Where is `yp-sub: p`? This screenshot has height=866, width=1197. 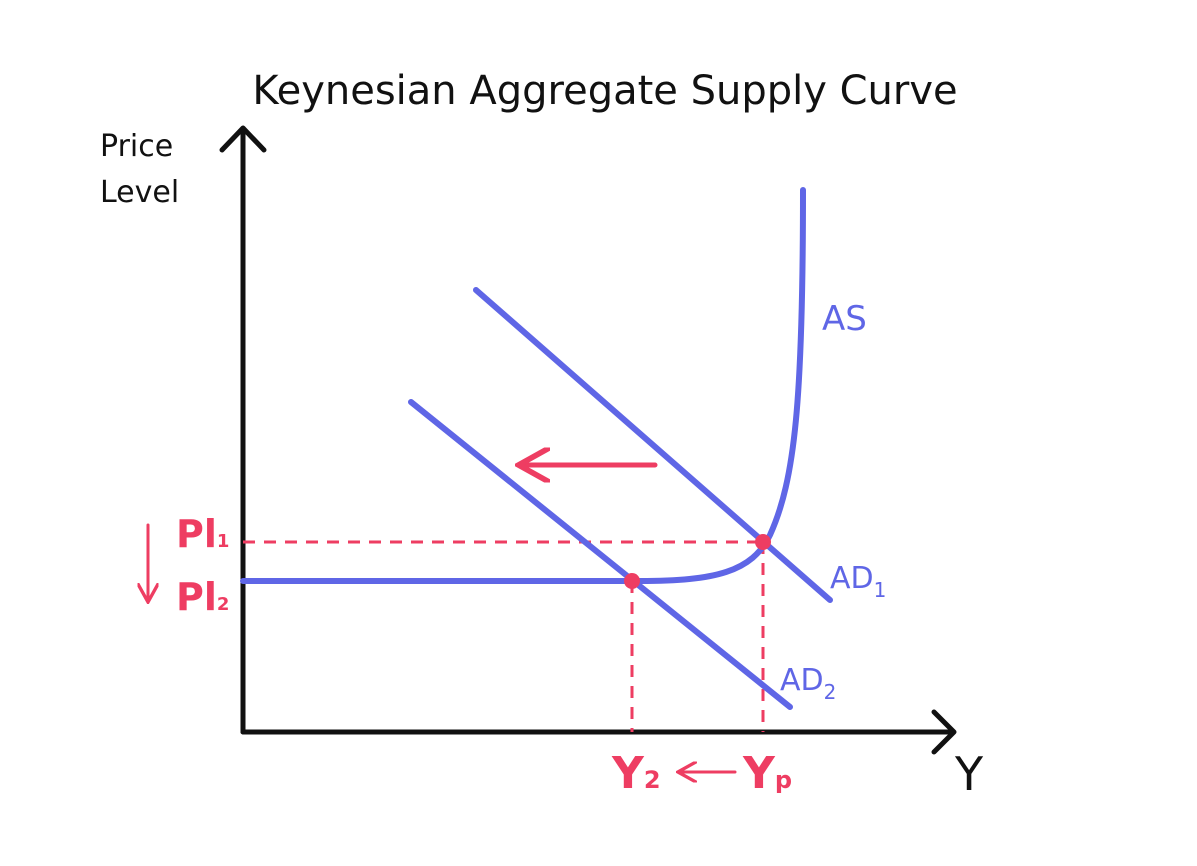
yp-sub: p is located at coordinates (783, 780).